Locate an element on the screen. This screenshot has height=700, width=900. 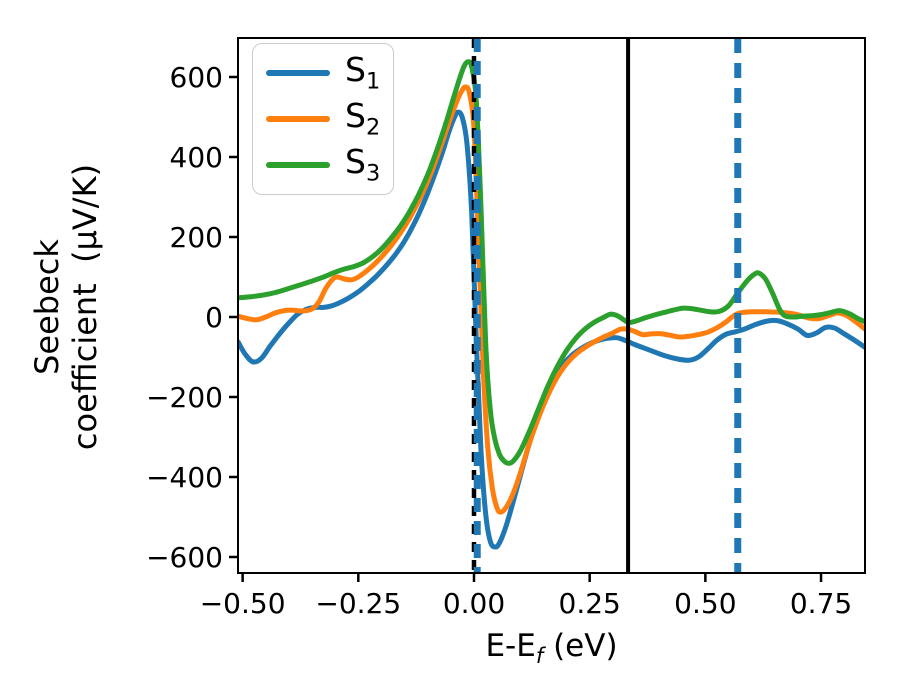
x-axis-label-sub: f is located at coordinates (539, 656).